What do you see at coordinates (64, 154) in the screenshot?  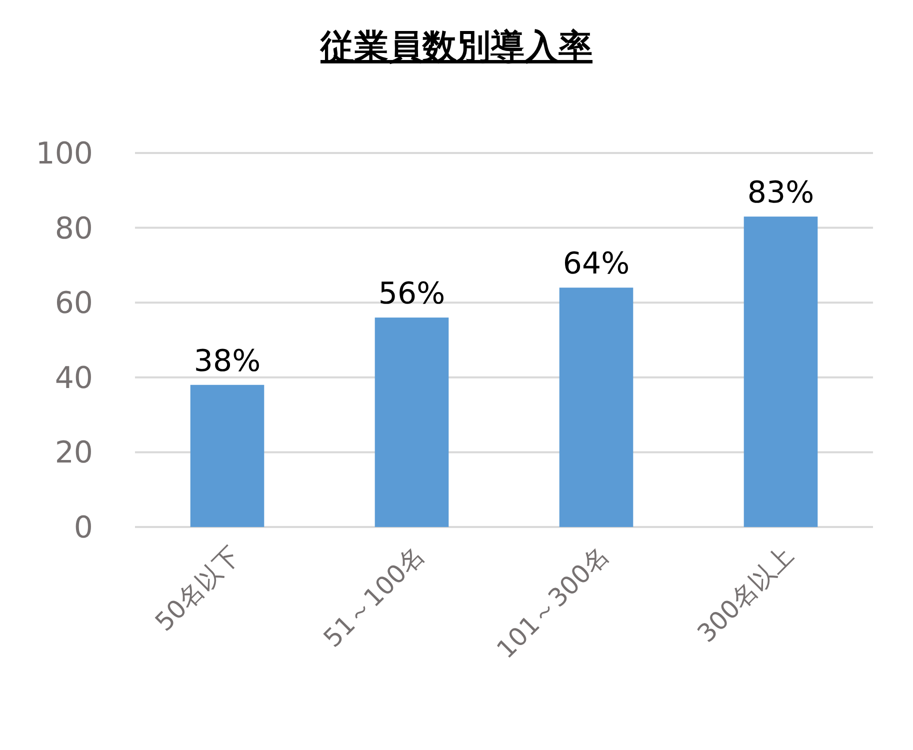 I see `y-tick-label: 100` at bounding box center [64, 154].